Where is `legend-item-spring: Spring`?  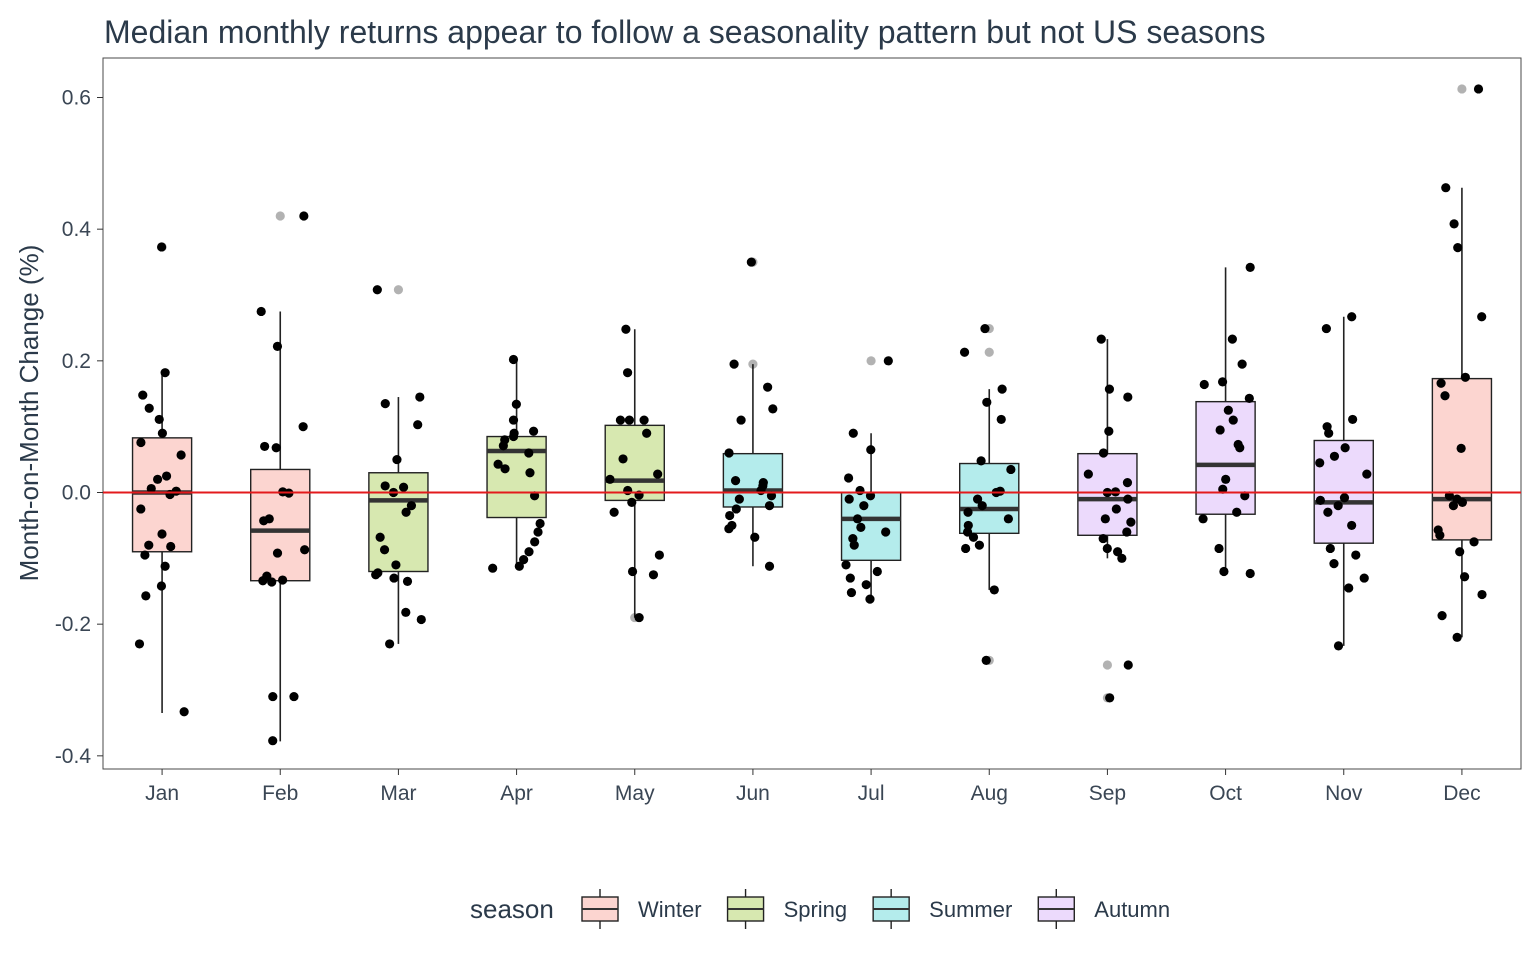 legend-item-spring: Spring is located at coordinates (786, 909).